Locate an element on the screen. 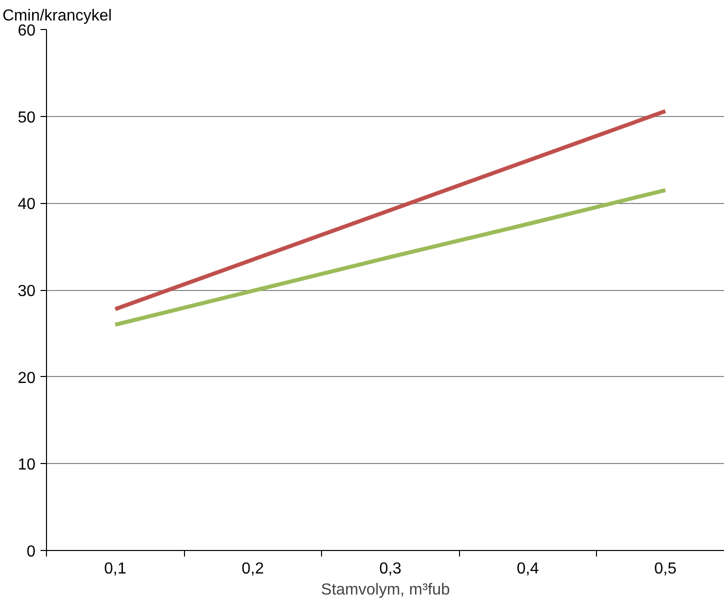 The height and width of the screenshot is (601, 724). x-axis-title: Stamvolym, m³fub is located at coordinates (385, 590).